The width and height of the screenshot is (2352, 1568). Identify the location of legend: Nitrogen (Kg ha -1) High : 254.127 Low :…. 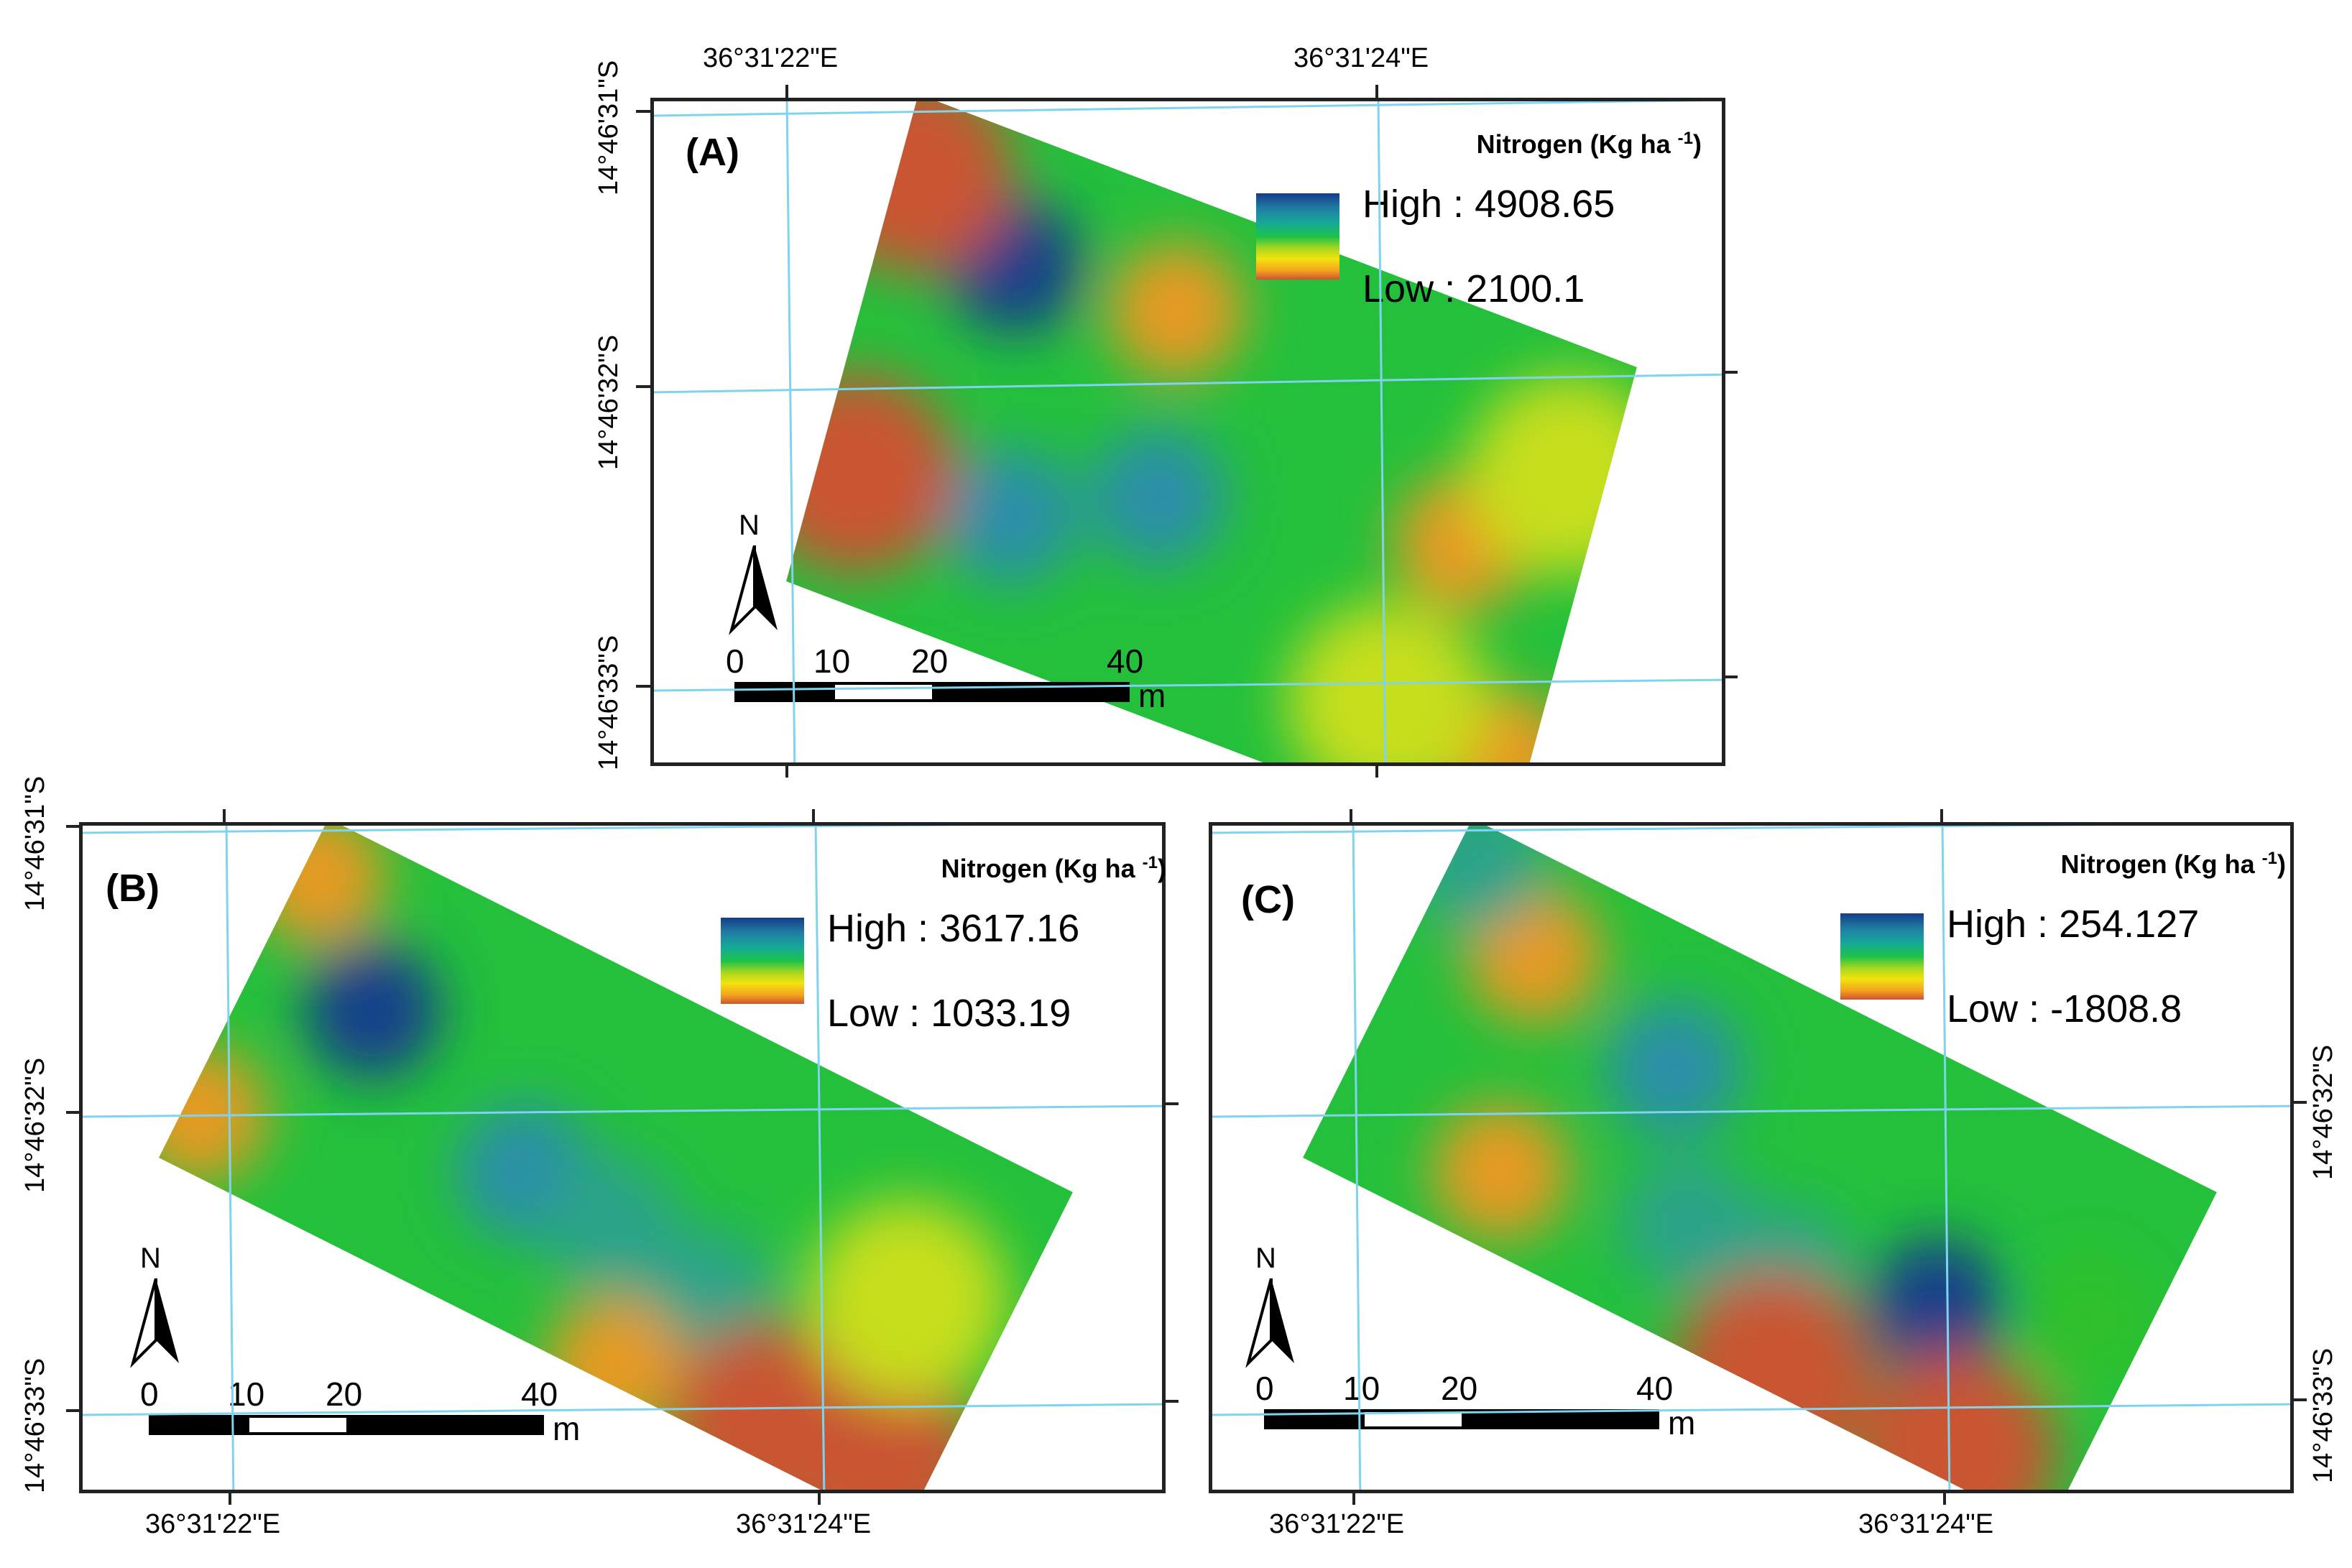
(2063, 956).